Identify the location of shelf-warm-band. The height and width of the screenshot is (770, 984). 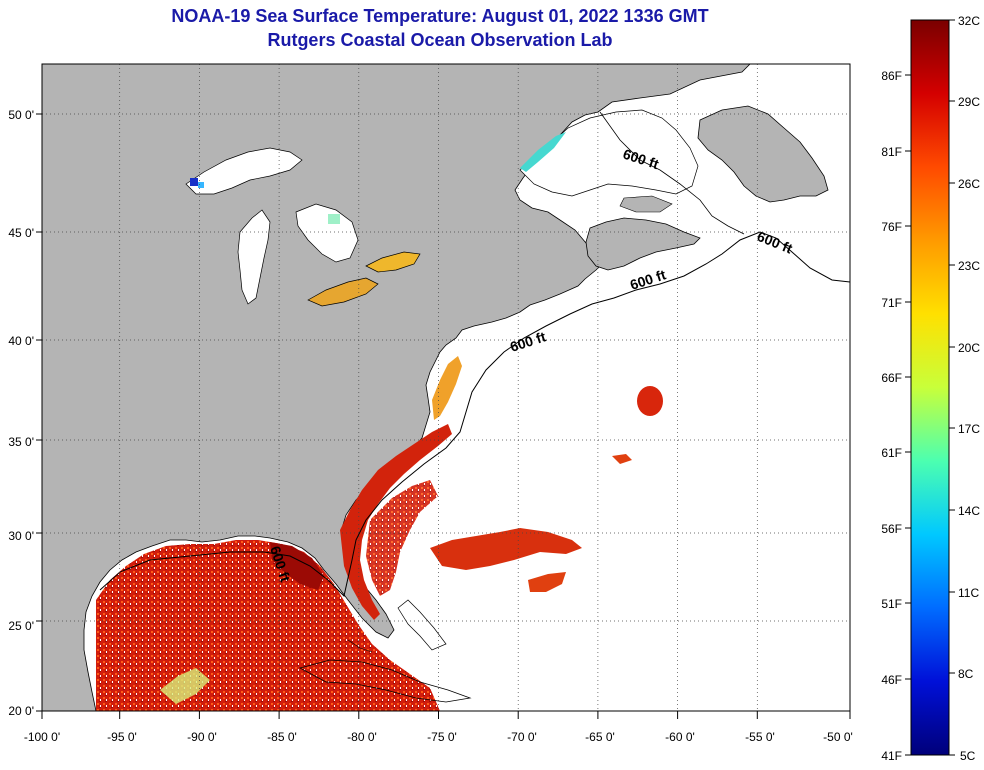
(447, 388).